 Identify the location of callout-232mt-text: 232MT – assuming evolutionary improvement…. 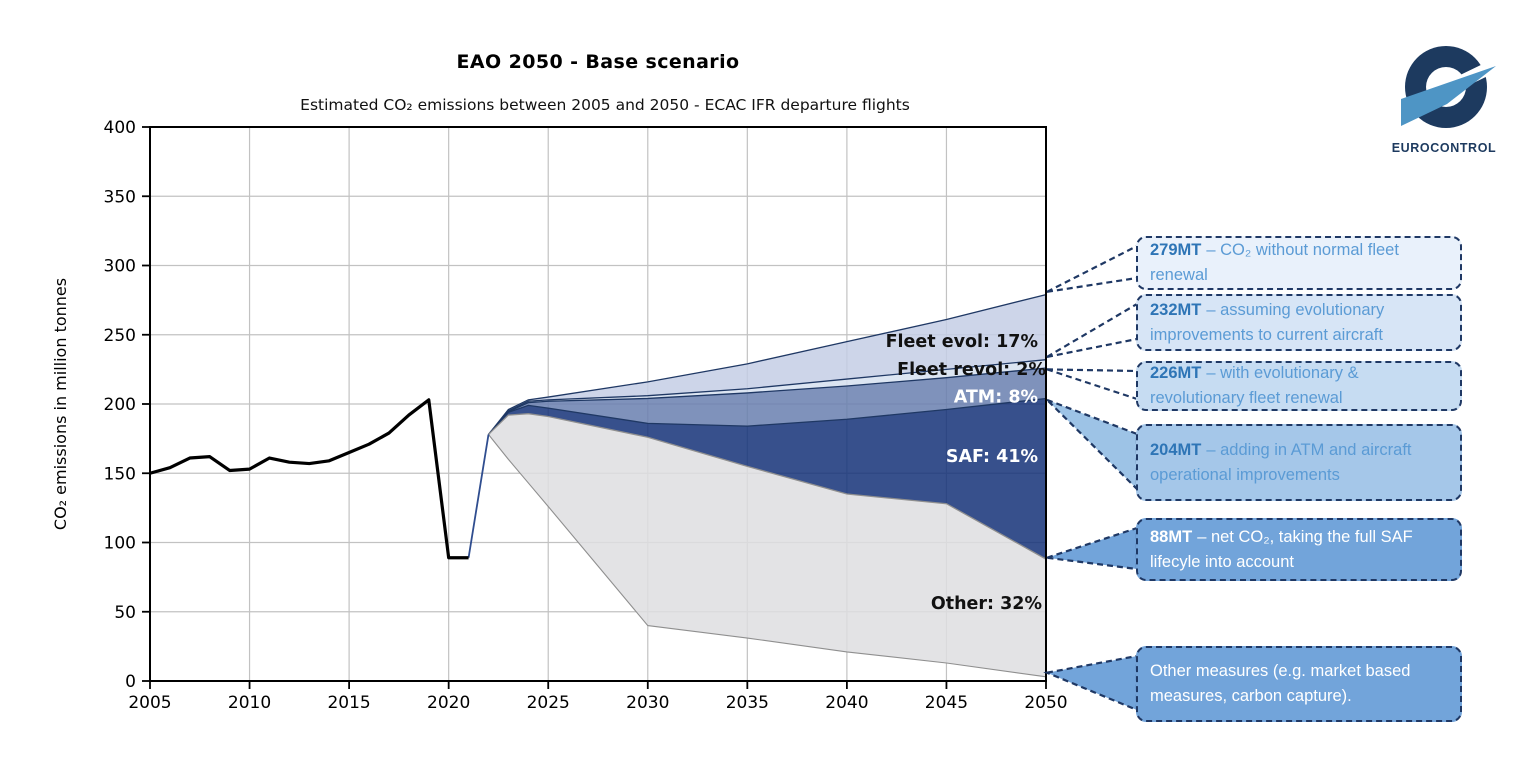
(1299, 323).